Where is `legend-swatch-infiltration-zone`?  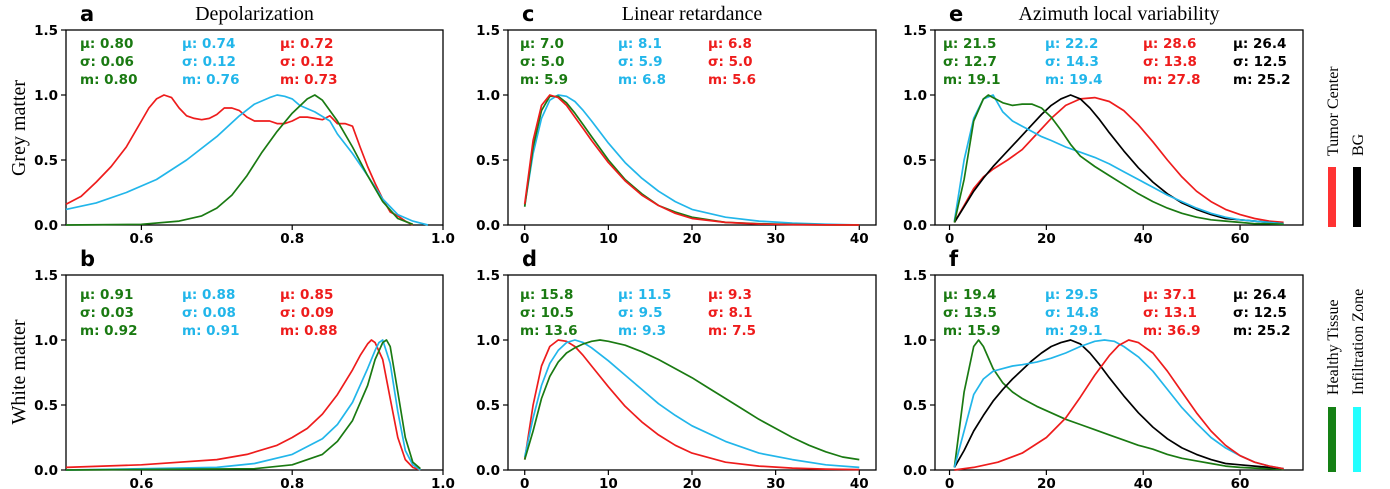 legend-swatch-infiltration-zone is located at coordinates (1357, 439).